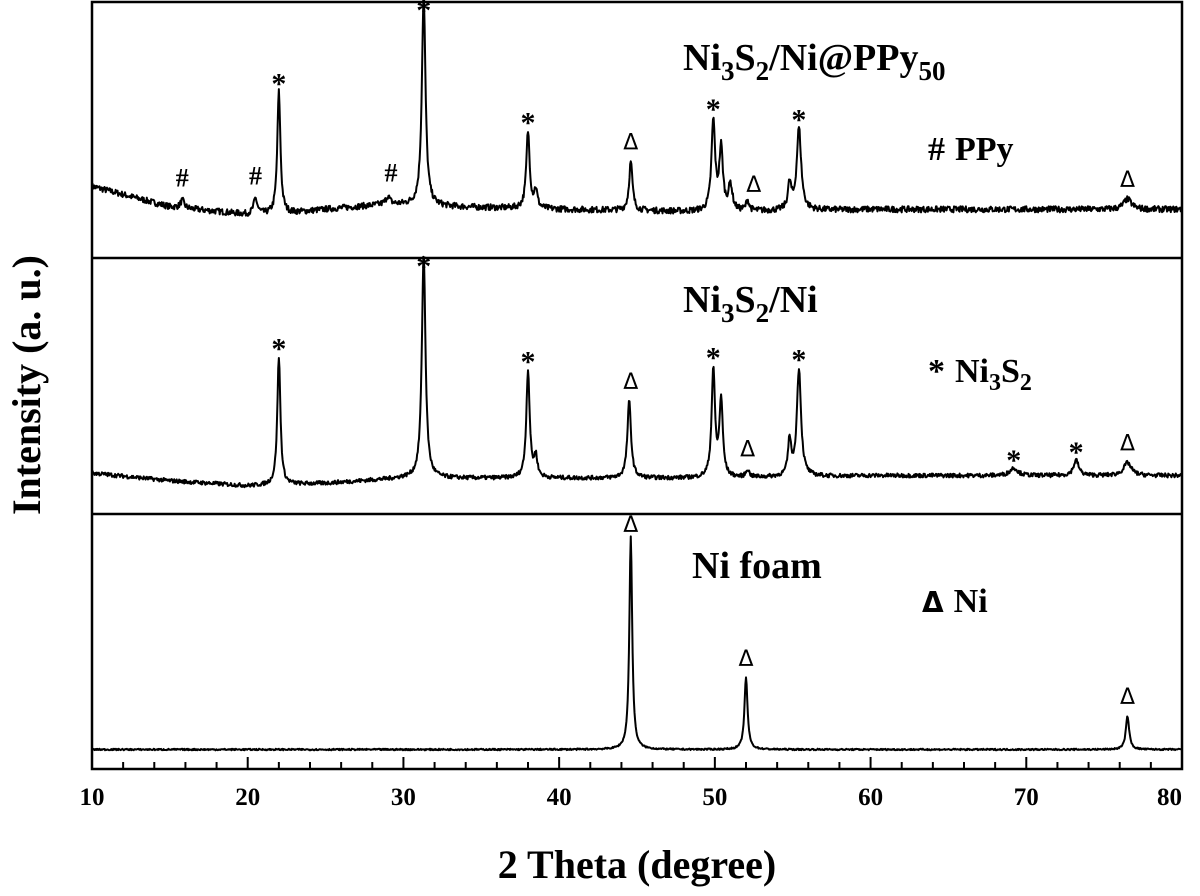 The width and height of the screenshot is (1200, 896). What do you see at coordinates (278, 83) in the screenshot?
I see `peak-marker-1-3: *` at bounding box center [278, 83].